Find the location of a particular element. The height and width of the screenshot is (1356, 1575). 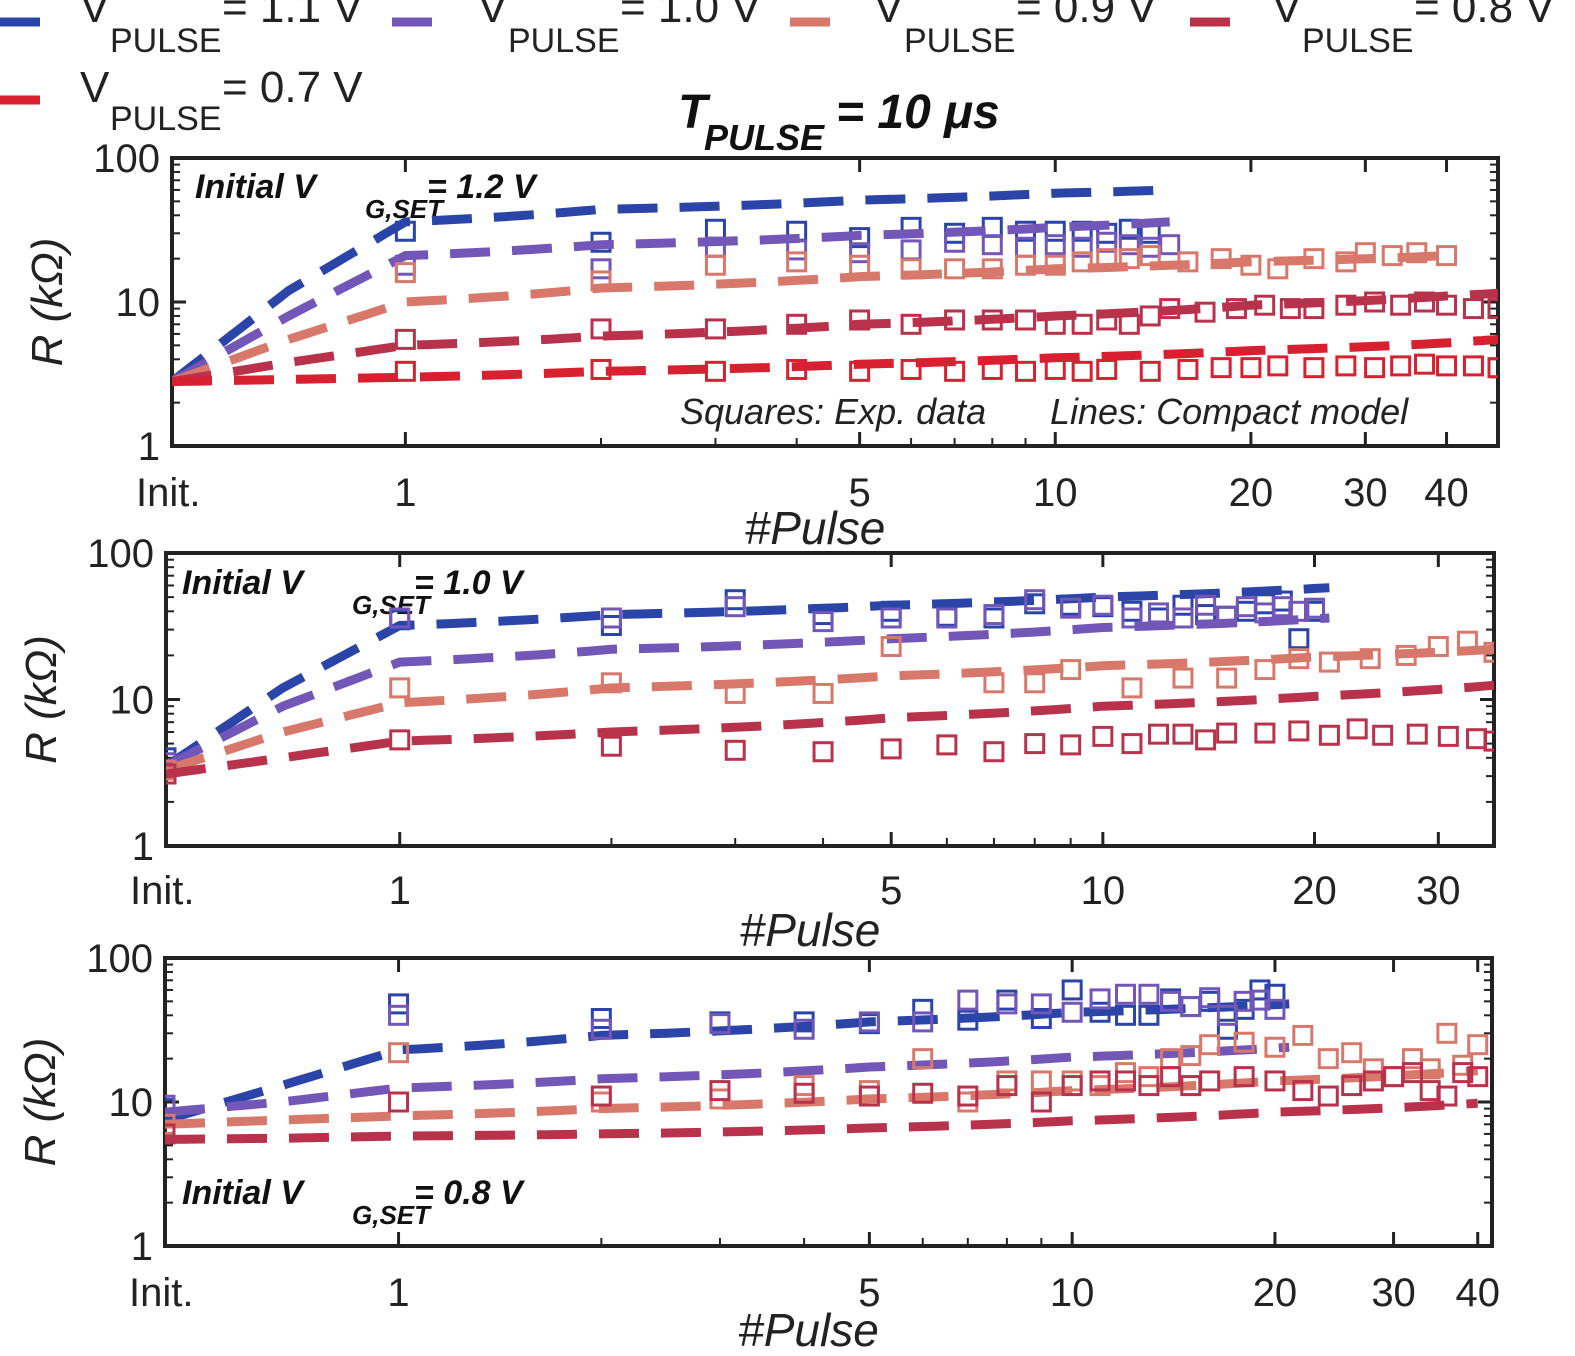

annotation-pre: Initial V is located at coordinates (244, 583).